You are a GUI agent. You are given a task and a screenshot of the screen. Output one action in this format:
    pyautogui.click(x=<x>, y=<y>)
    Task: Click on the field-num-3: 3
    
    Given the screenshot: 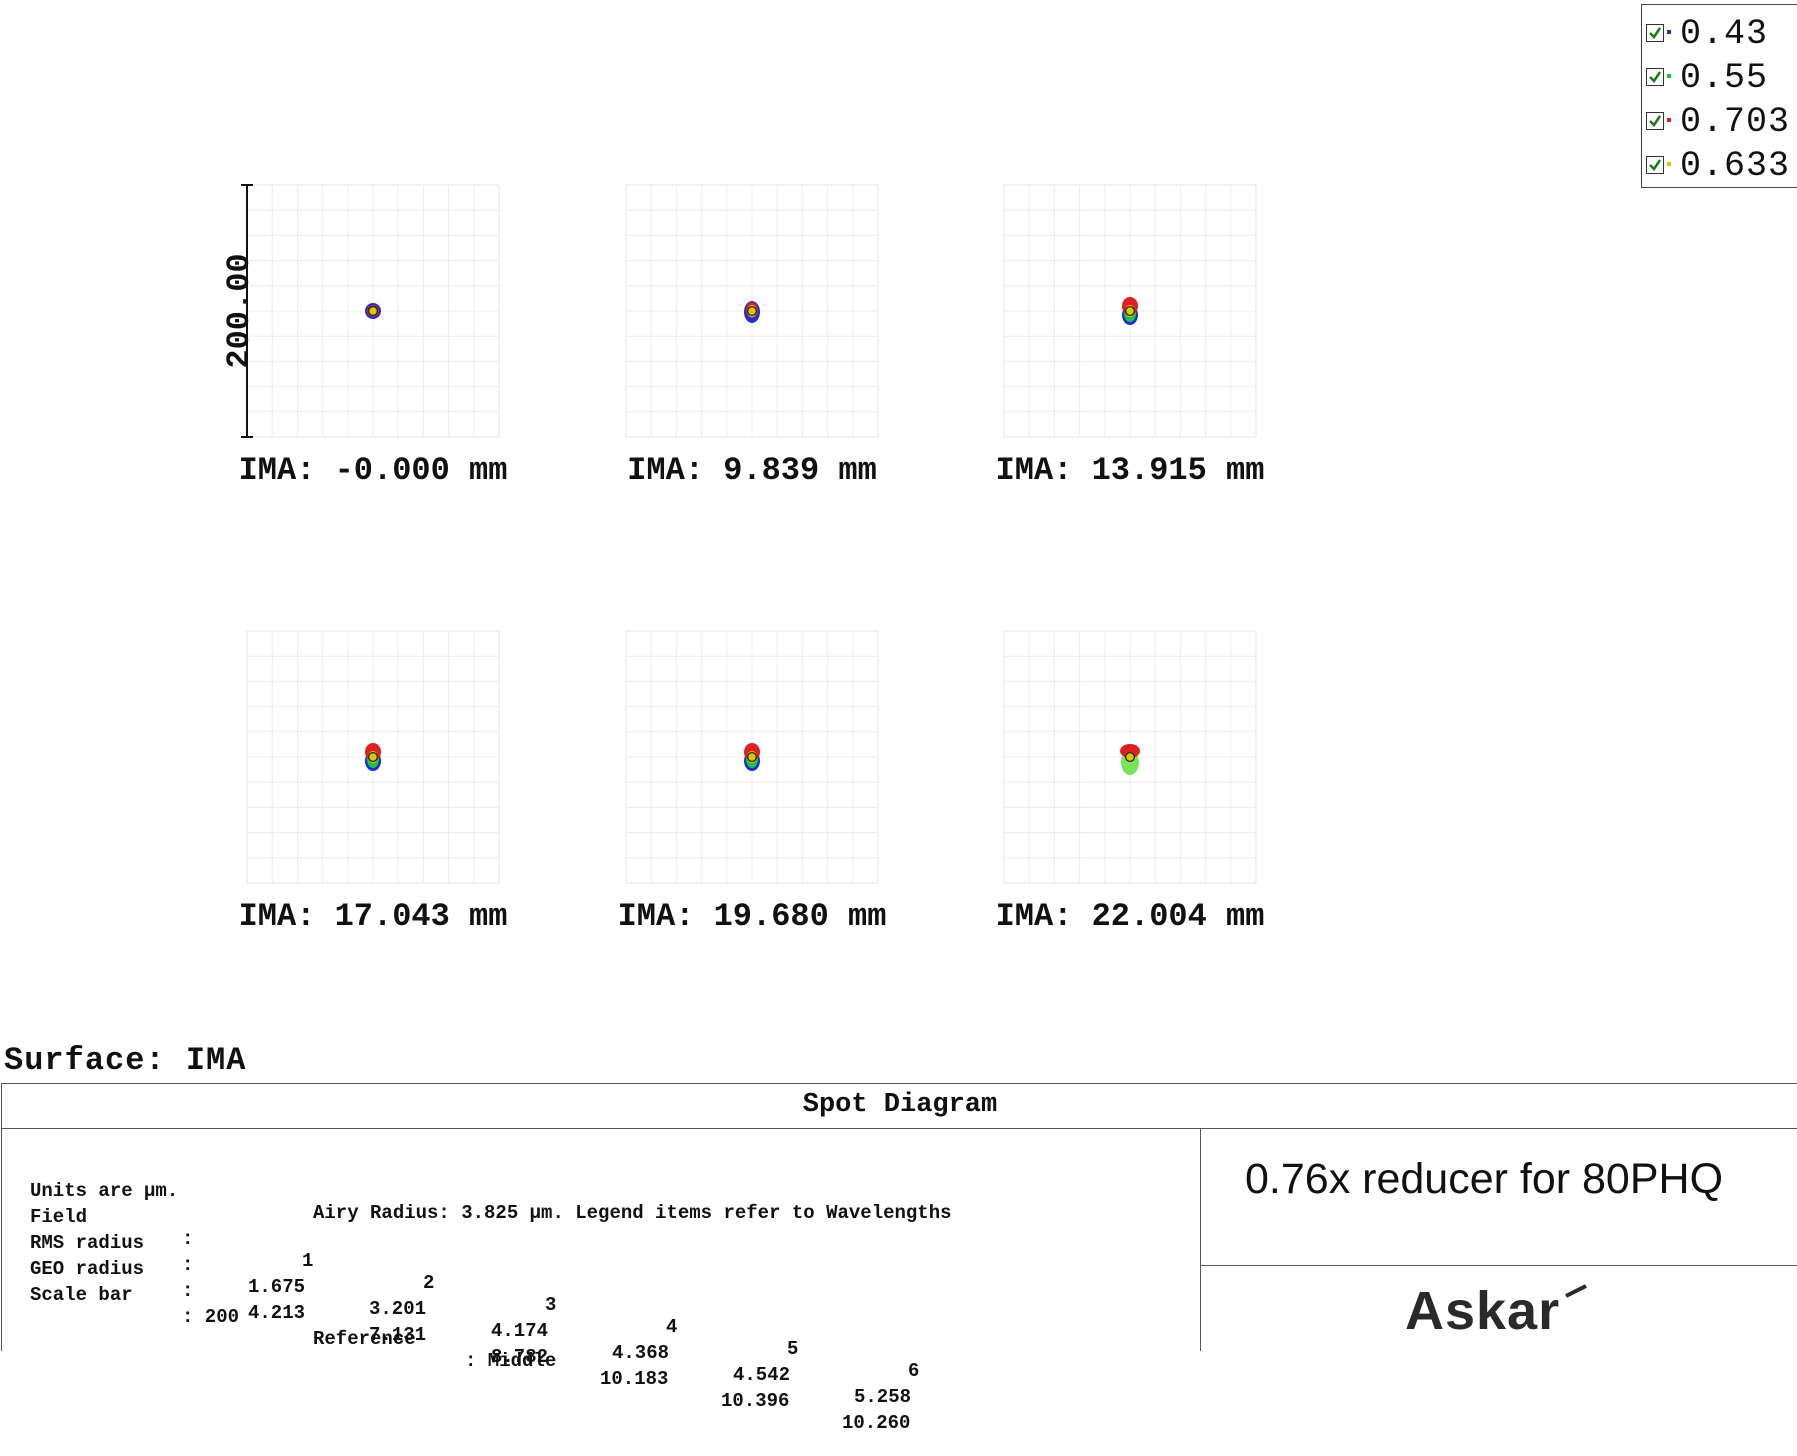 What is the action you would take?
    pyautogui.click(x=551, y=1305)
    